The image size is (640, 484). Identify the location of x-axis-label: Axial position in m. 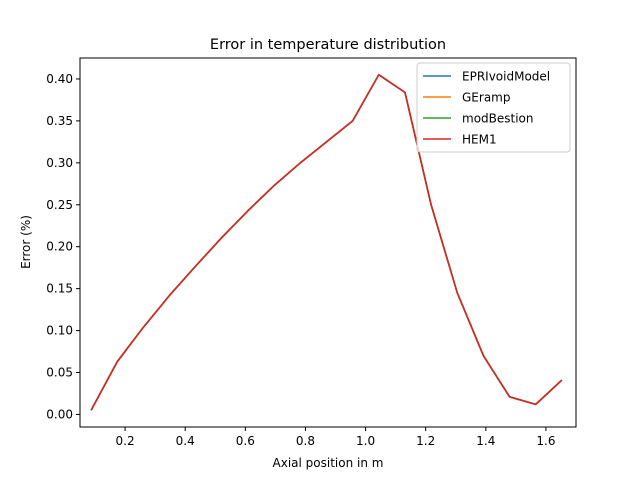
(328, 463).